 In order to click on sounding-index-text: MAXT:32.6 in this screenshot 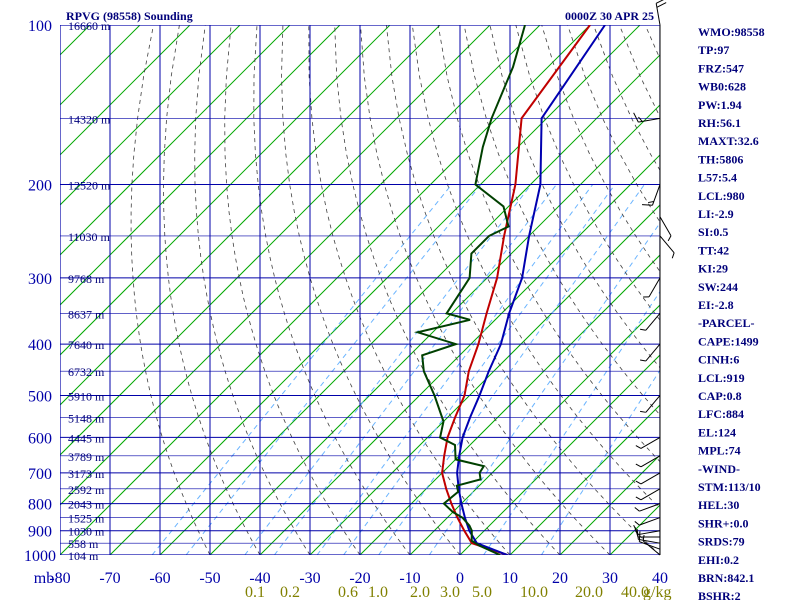, I will do `click(728, 141)`.